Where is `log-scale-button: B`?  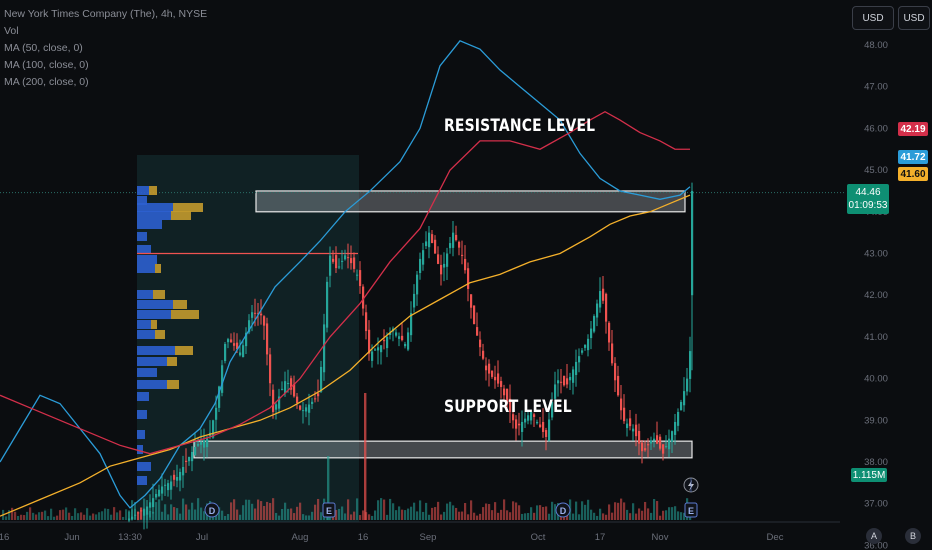 log-scale-button: B is located at coordinates (913, 536).